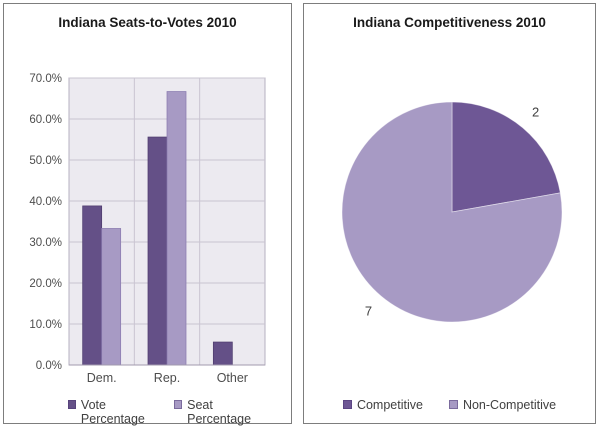 Image resolution: width=600 pixels, height=430 pixels. Describe the element at coordinates (45, 325) in the screenshot. I see `y-tick-label: 10.0%` at that location.